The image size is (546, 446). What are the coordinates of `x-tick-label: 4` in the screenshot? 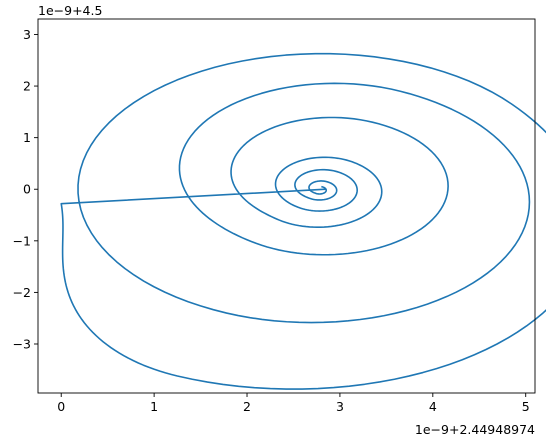 It's located at (433, 406).